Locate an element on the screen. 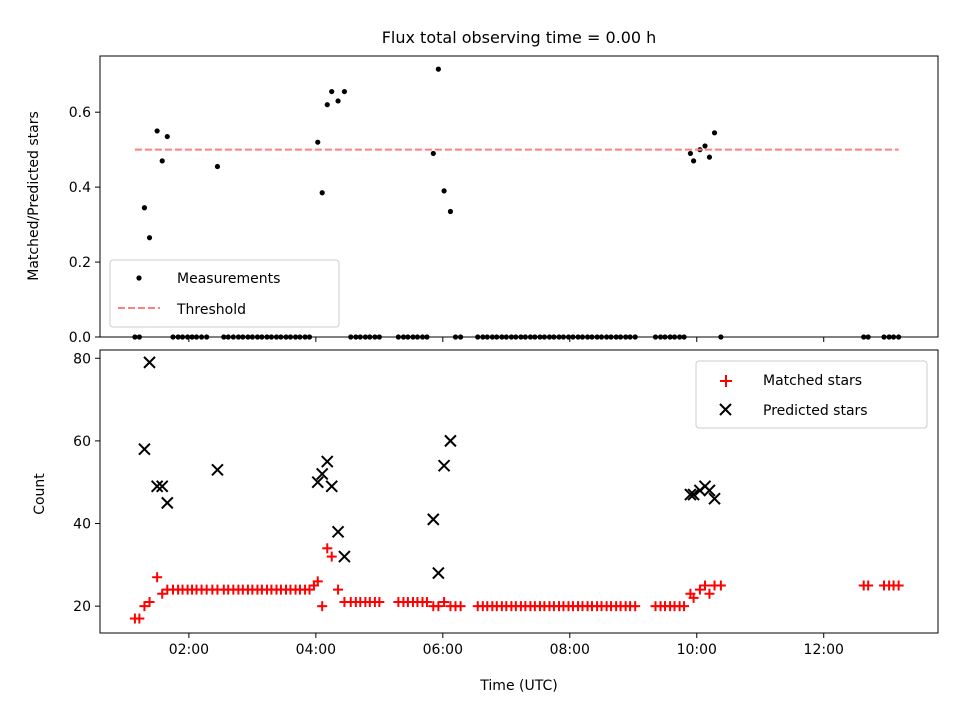 This screenshot has height=720, width=960. top-legend-box is located at coordinates (224, 293).